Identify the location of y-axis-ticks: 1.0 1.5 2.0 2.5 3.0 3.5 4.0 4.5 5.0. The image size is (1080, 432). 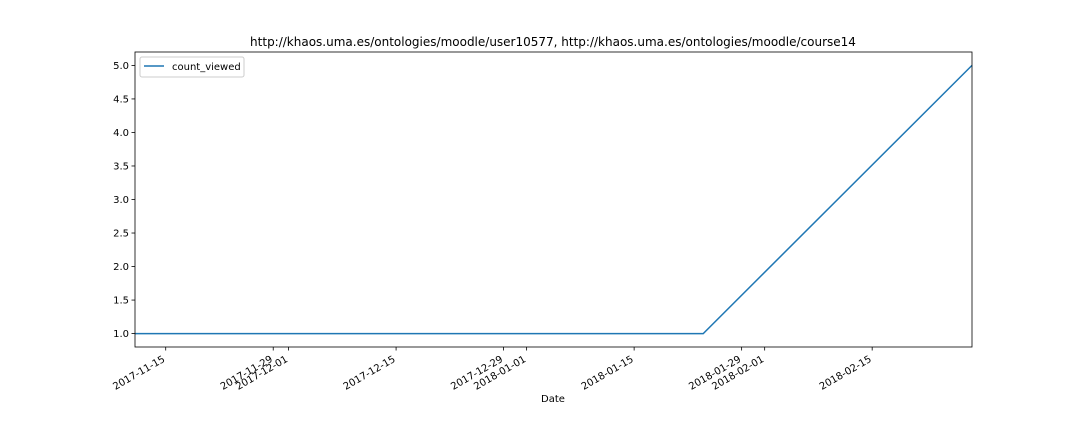
(124, 200).